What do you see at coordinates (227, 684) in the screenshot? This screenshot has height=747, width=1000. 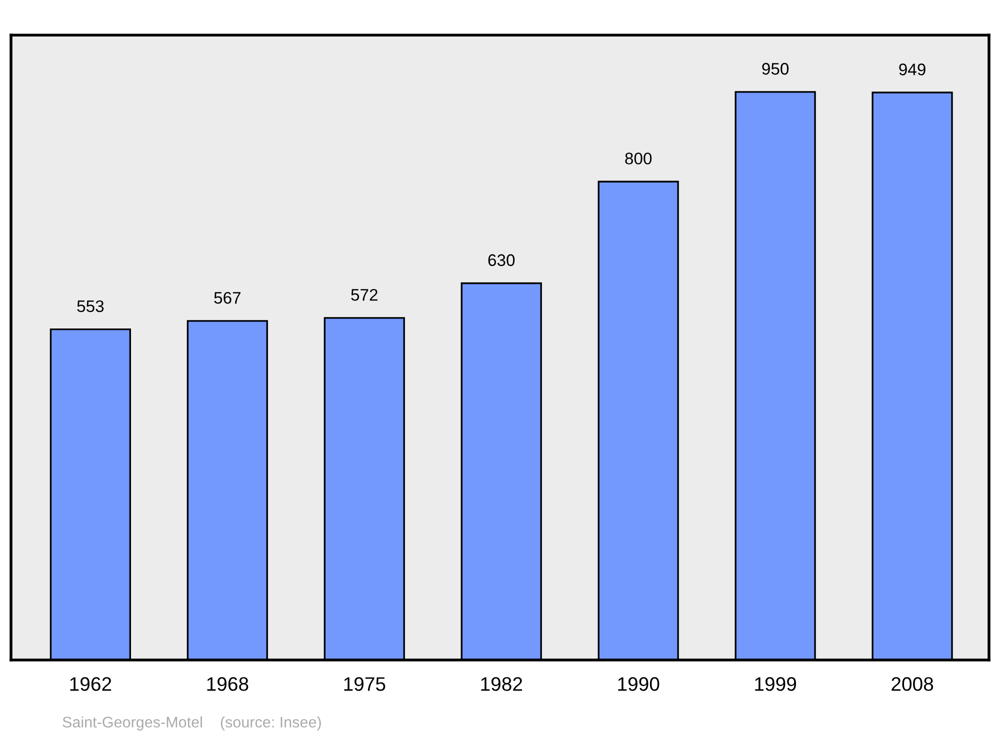 I see `x-tick-label: 1968` at bounding box center [227, 684].